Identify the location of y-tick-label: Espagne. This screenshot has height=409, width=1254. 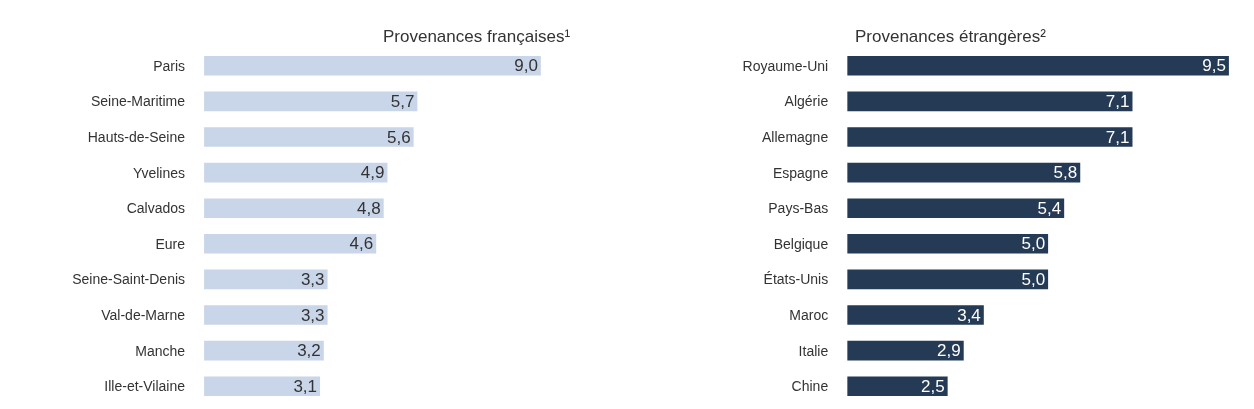
(800, 172).